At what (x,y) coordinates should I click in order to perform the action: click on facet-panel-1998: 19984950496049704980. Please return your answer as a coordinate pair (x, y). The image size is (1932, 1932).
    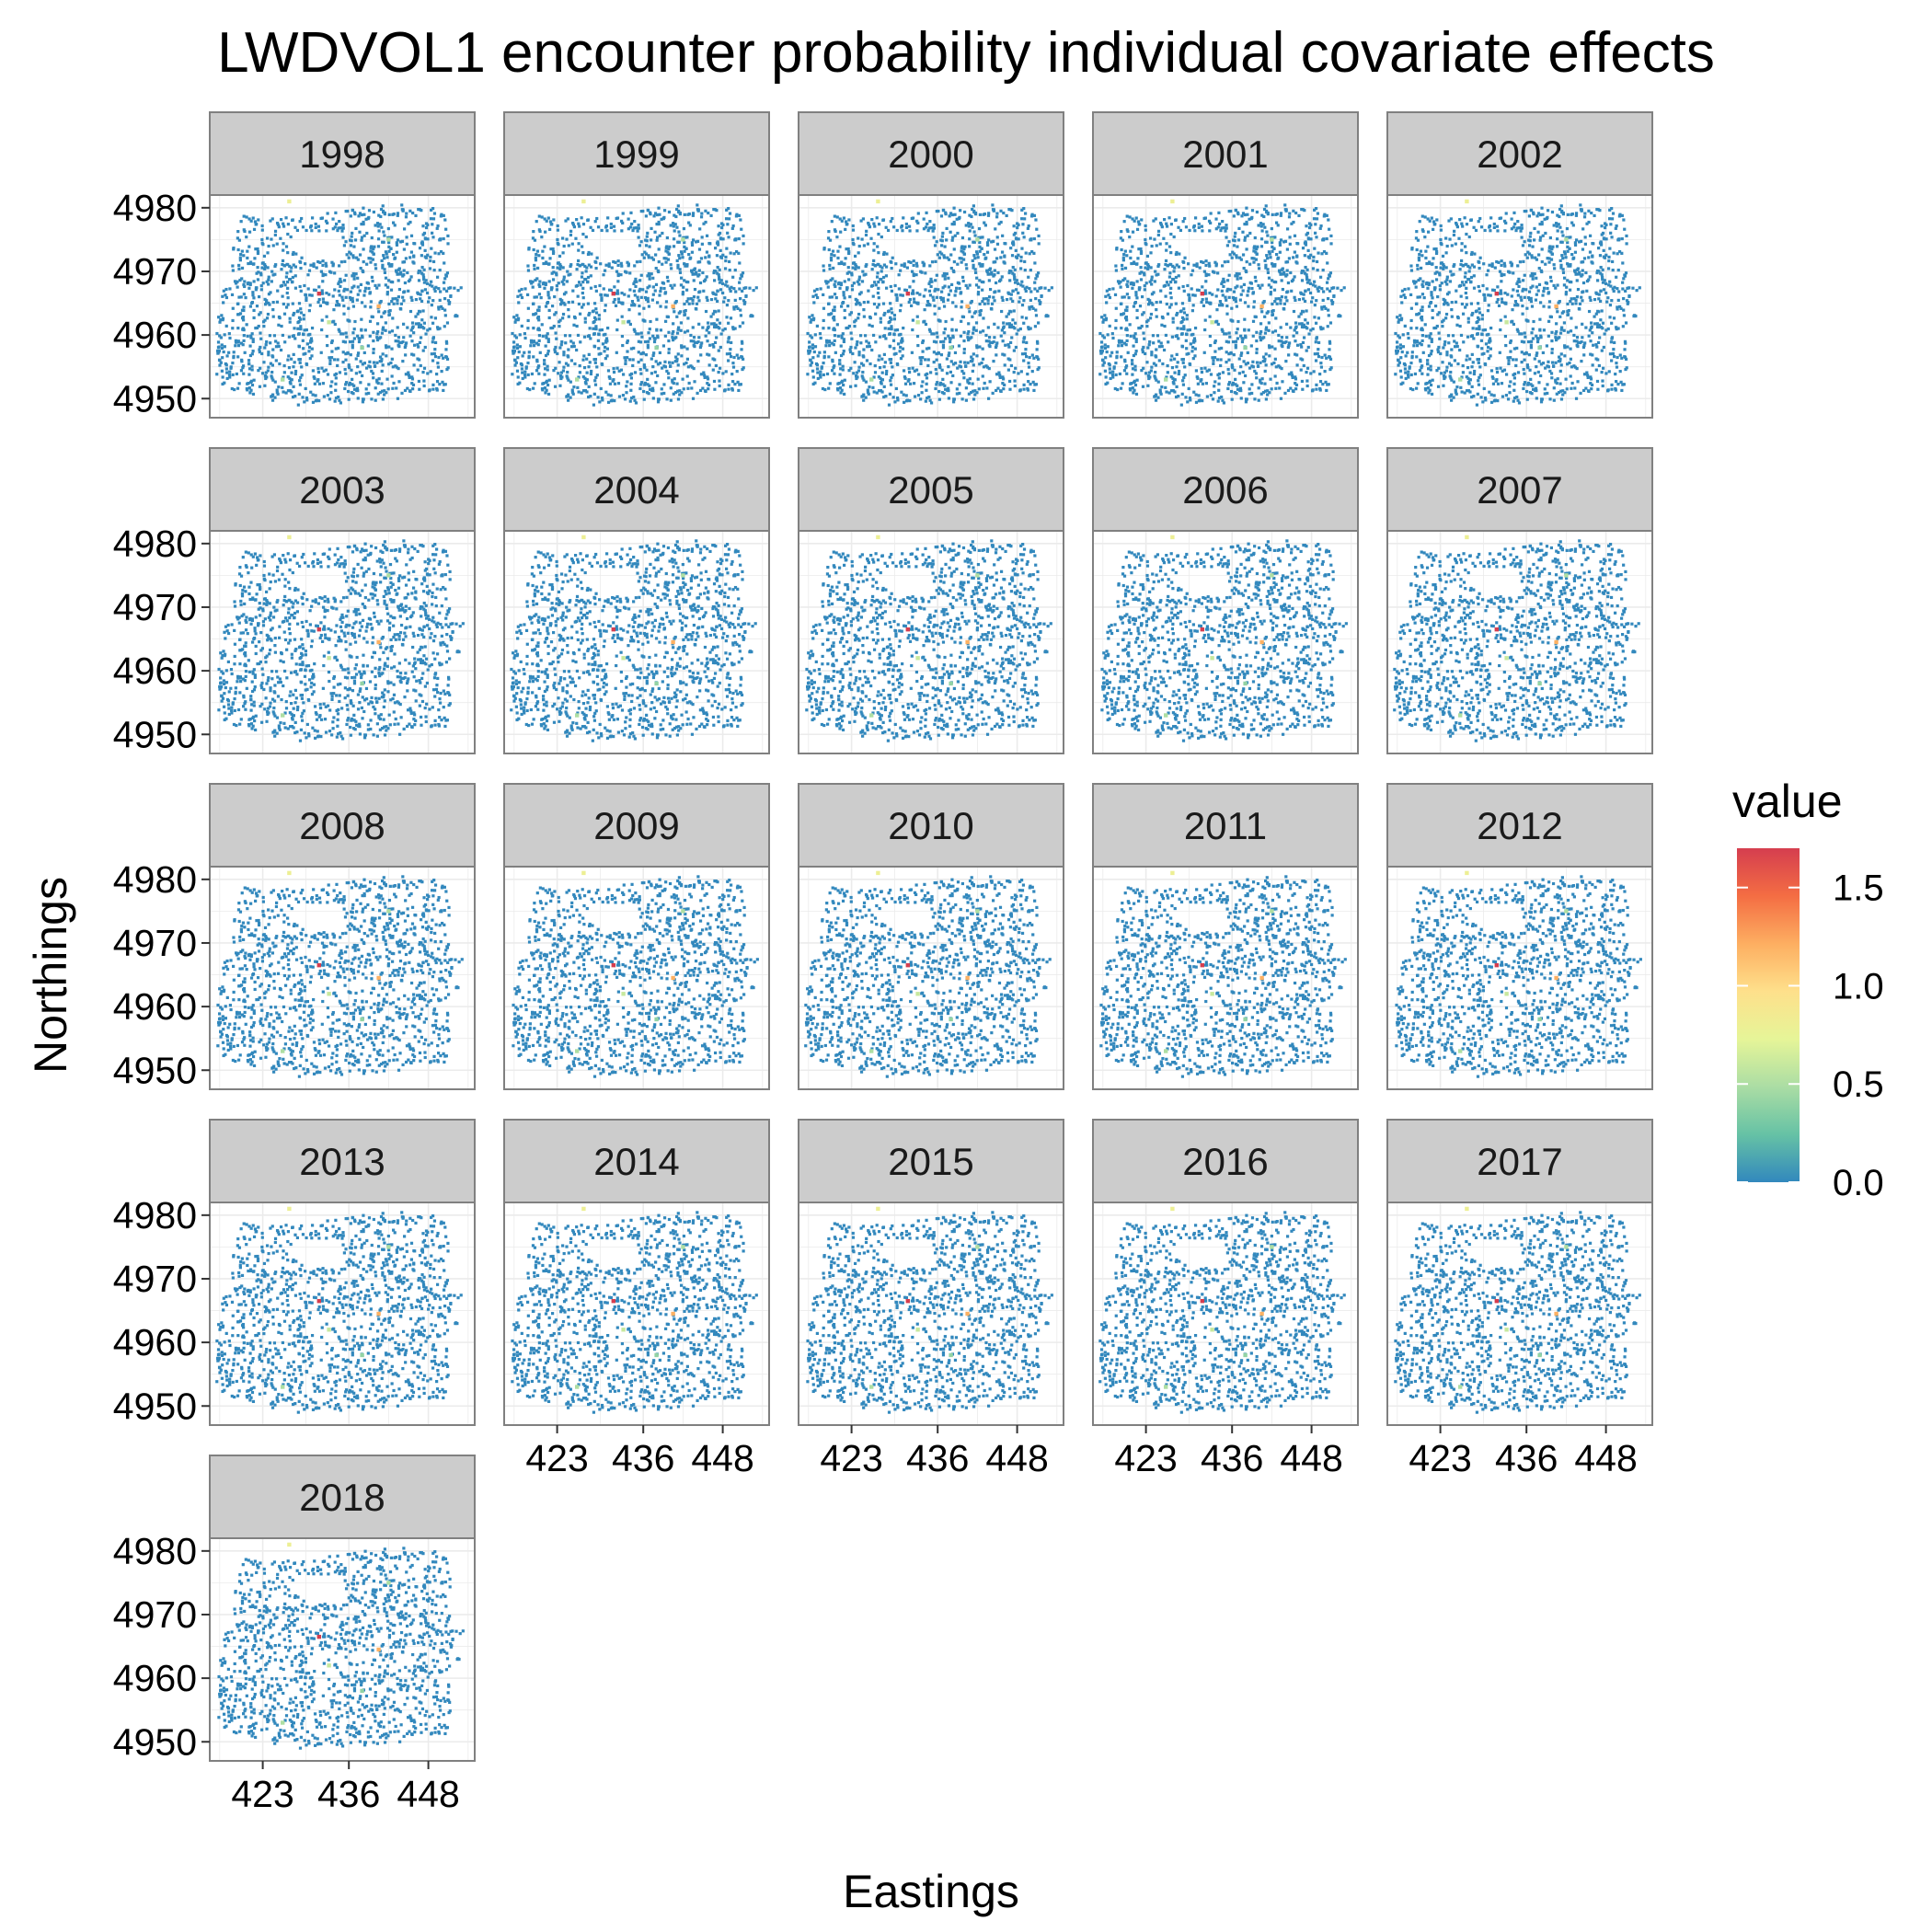
    Looking at the image, I should click on (294, 266).